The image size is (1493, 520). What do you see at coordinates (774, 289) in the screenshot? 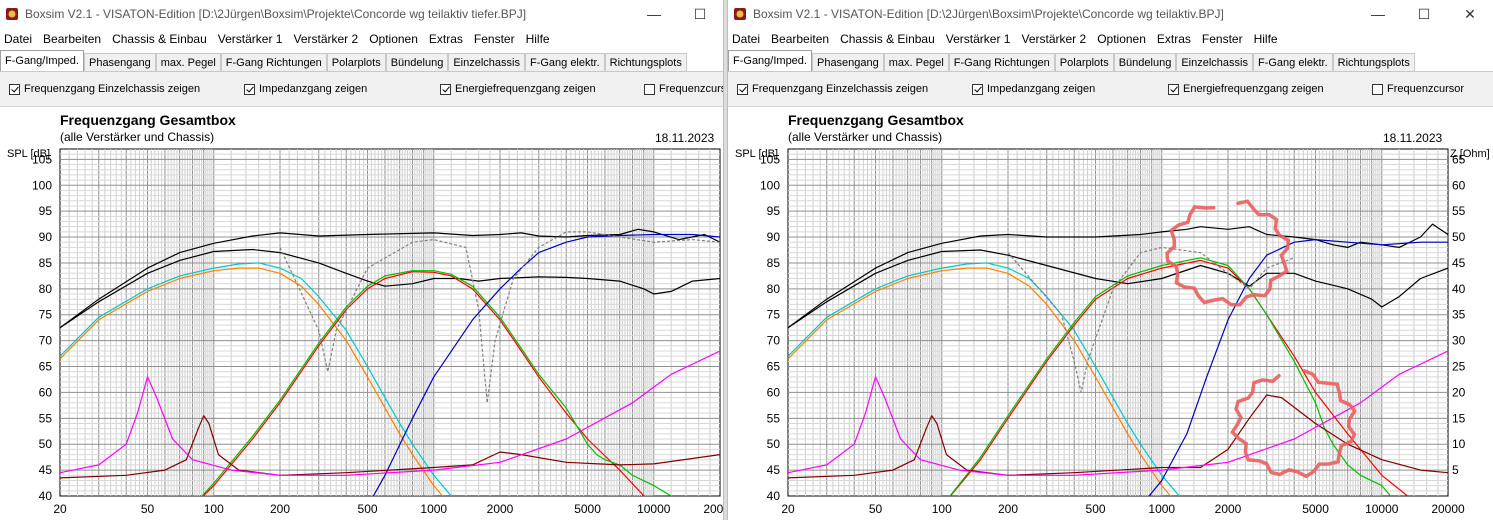
I see `y-tick-label: 80` at bounding box center [774, 289].